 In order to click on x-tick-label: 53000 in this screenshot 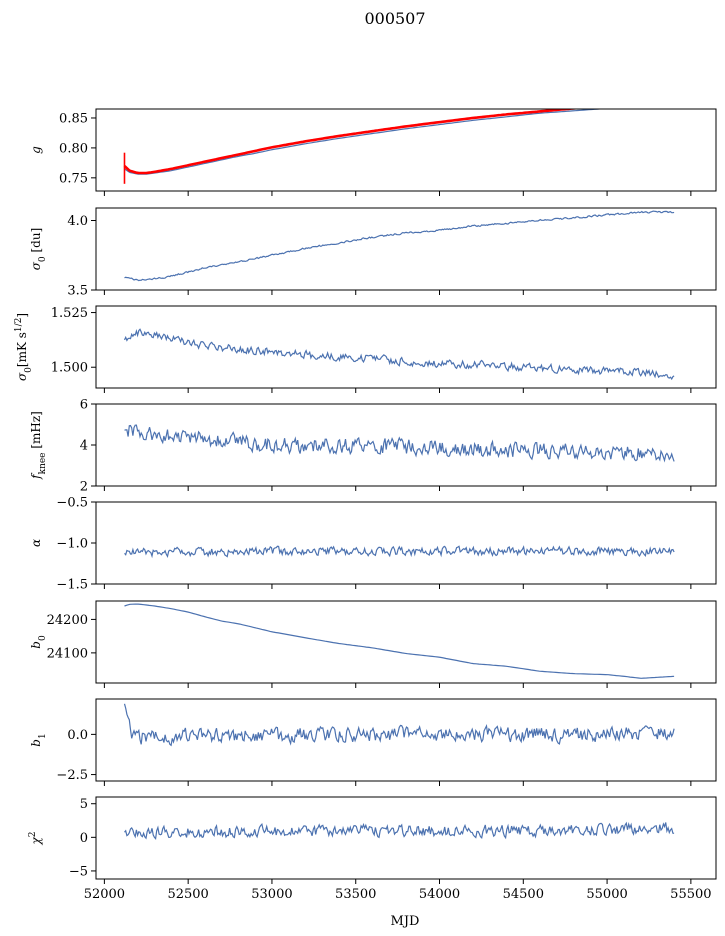, I will do `click(271, 894)`.